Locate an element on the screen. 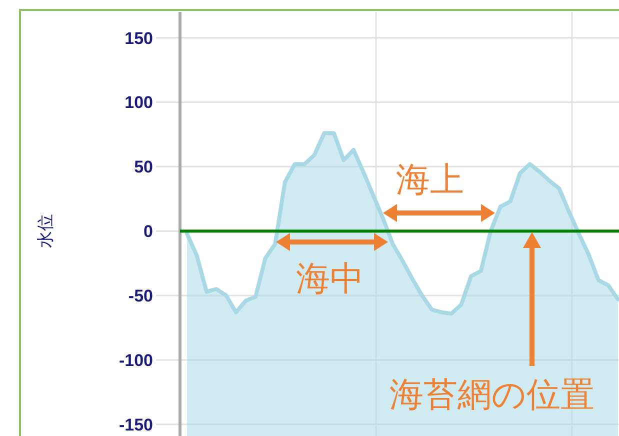  y-tick-label: -100 is located at coordinates (135, 360).